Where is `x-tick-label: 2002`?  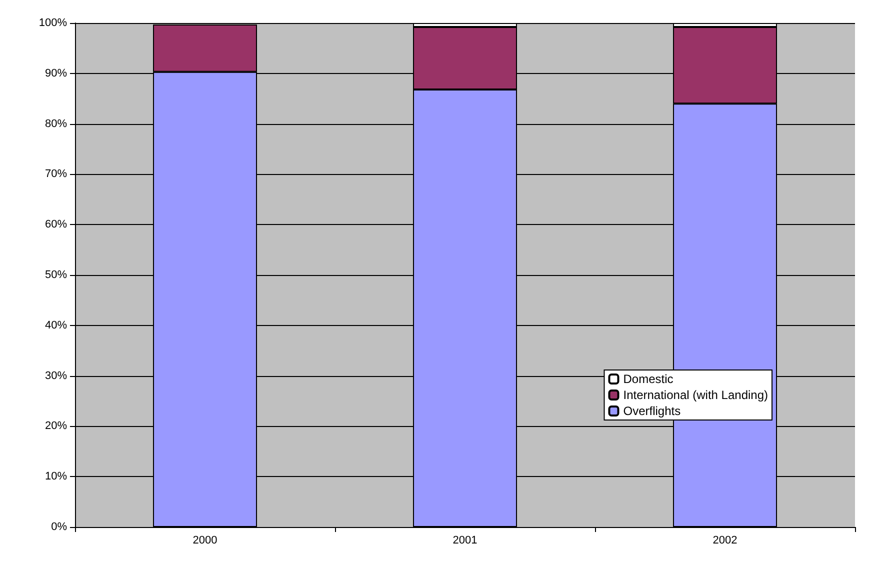
x-tick-label: 2002 is located at coordinates (725, 540).